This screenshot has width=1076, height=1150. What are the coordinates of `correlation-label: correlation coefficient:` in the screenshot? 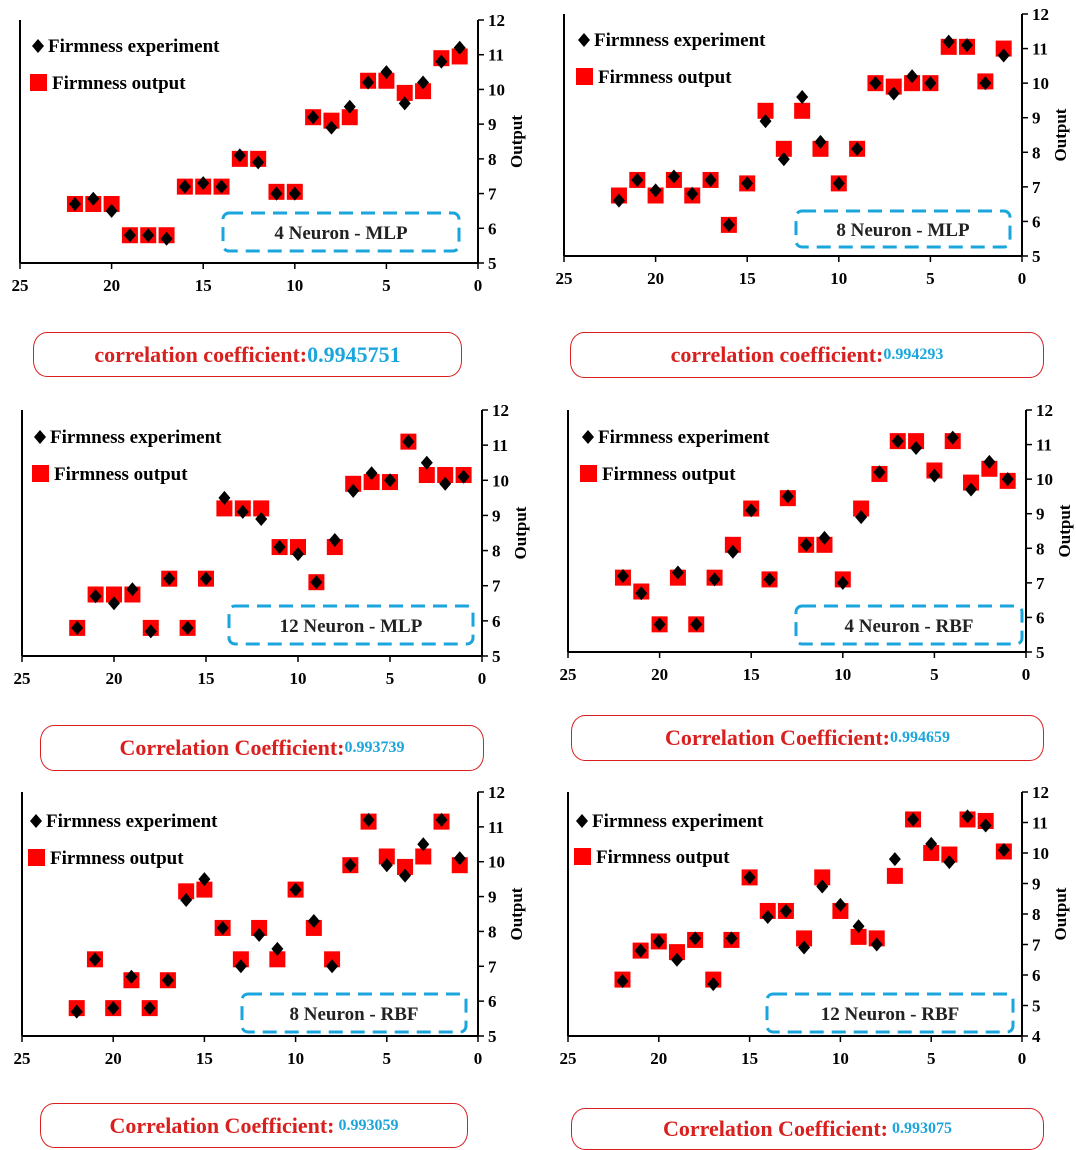 It's located at (201, 354).